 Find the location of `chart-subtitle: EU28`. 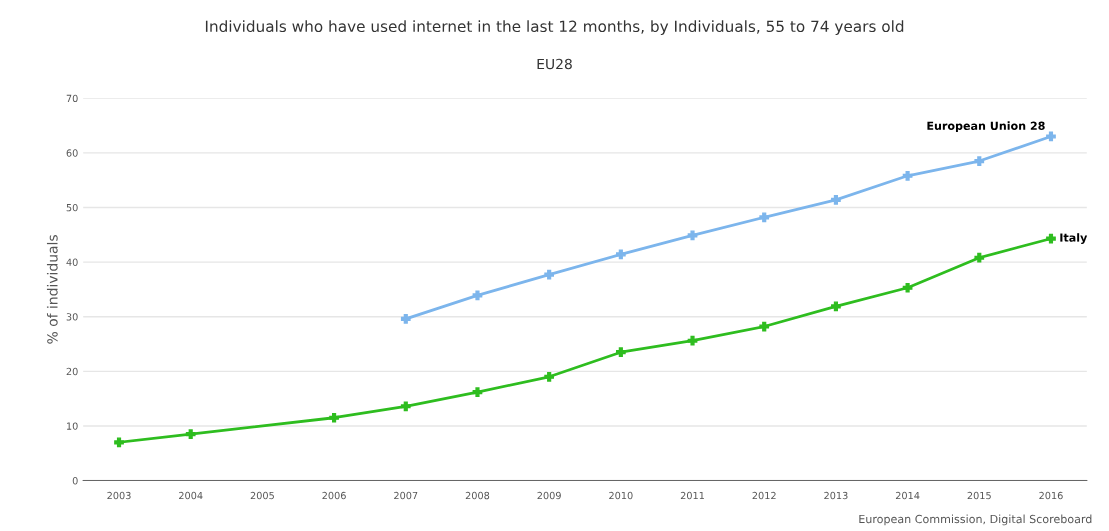

chart-subtitle: EU28 is located at coordinates (554, 64).